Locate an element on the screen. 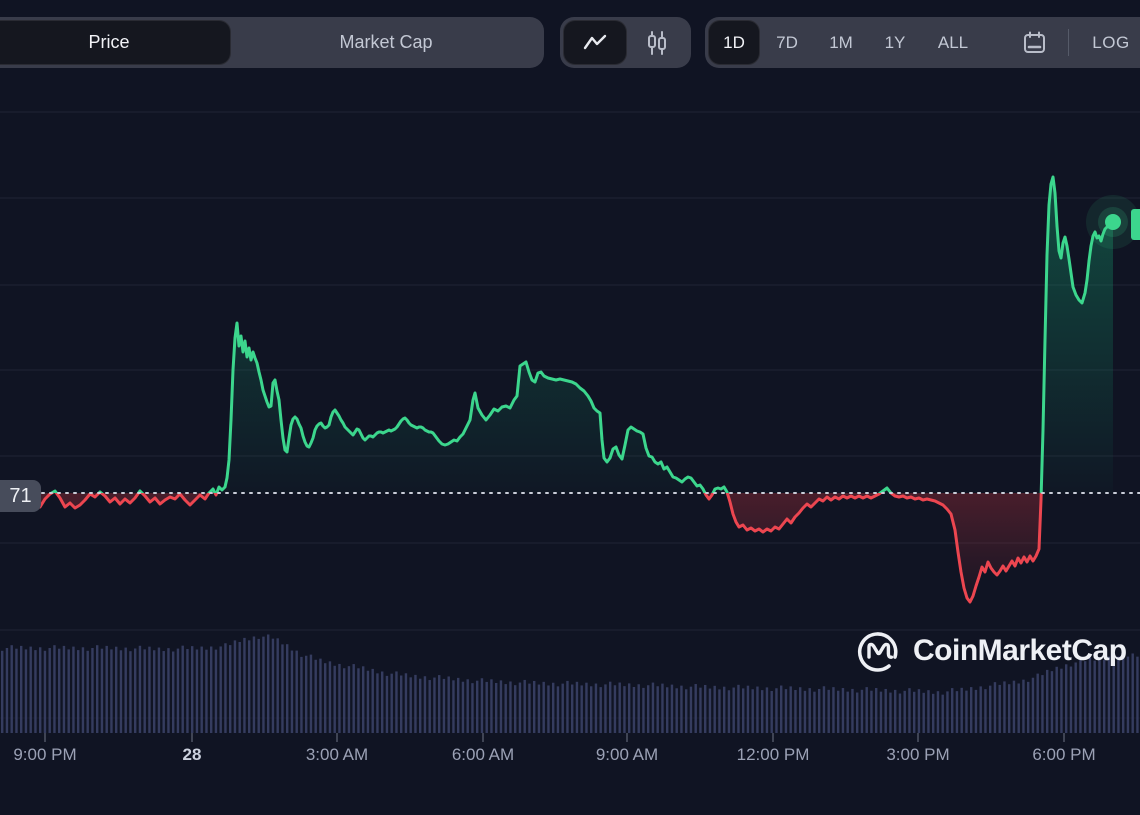 This screenshot has width=1140, height=815. time-range-group: 1D 7D 1M 1Y ALL LOG is located at coordinates (922, 42).